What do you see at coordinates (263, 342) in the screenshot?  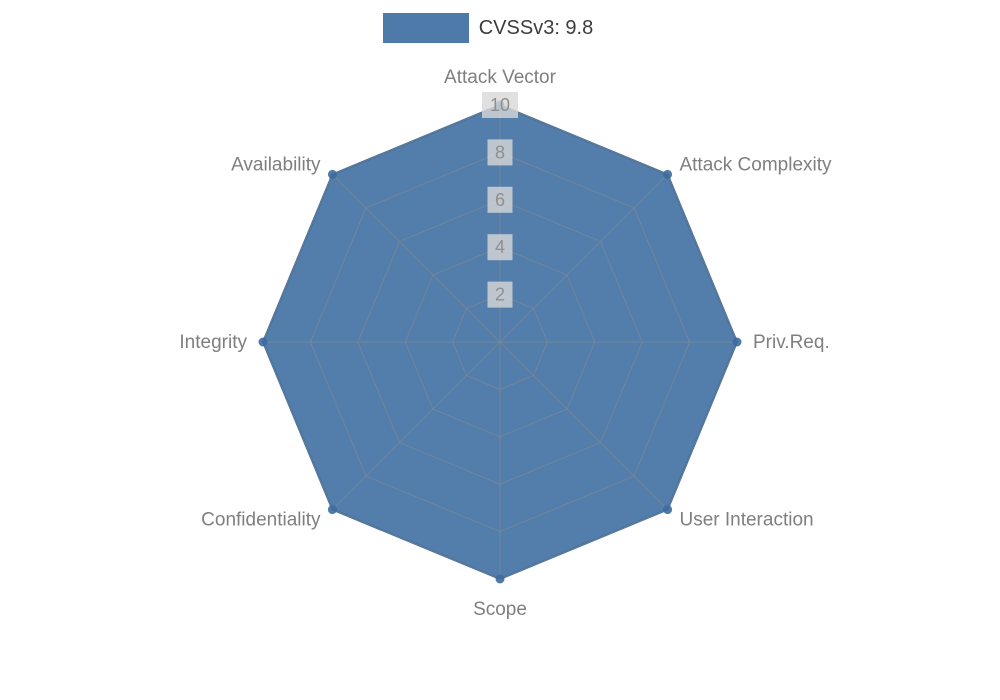 I see `series-point-integrity` at bounding box center [263, 342].